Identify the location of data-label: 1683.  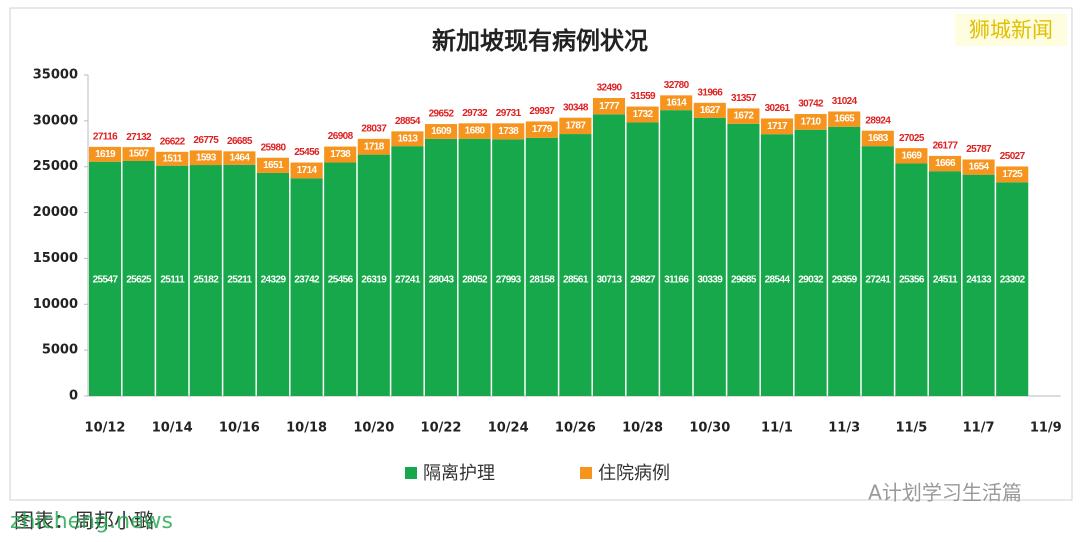
(878, 138).